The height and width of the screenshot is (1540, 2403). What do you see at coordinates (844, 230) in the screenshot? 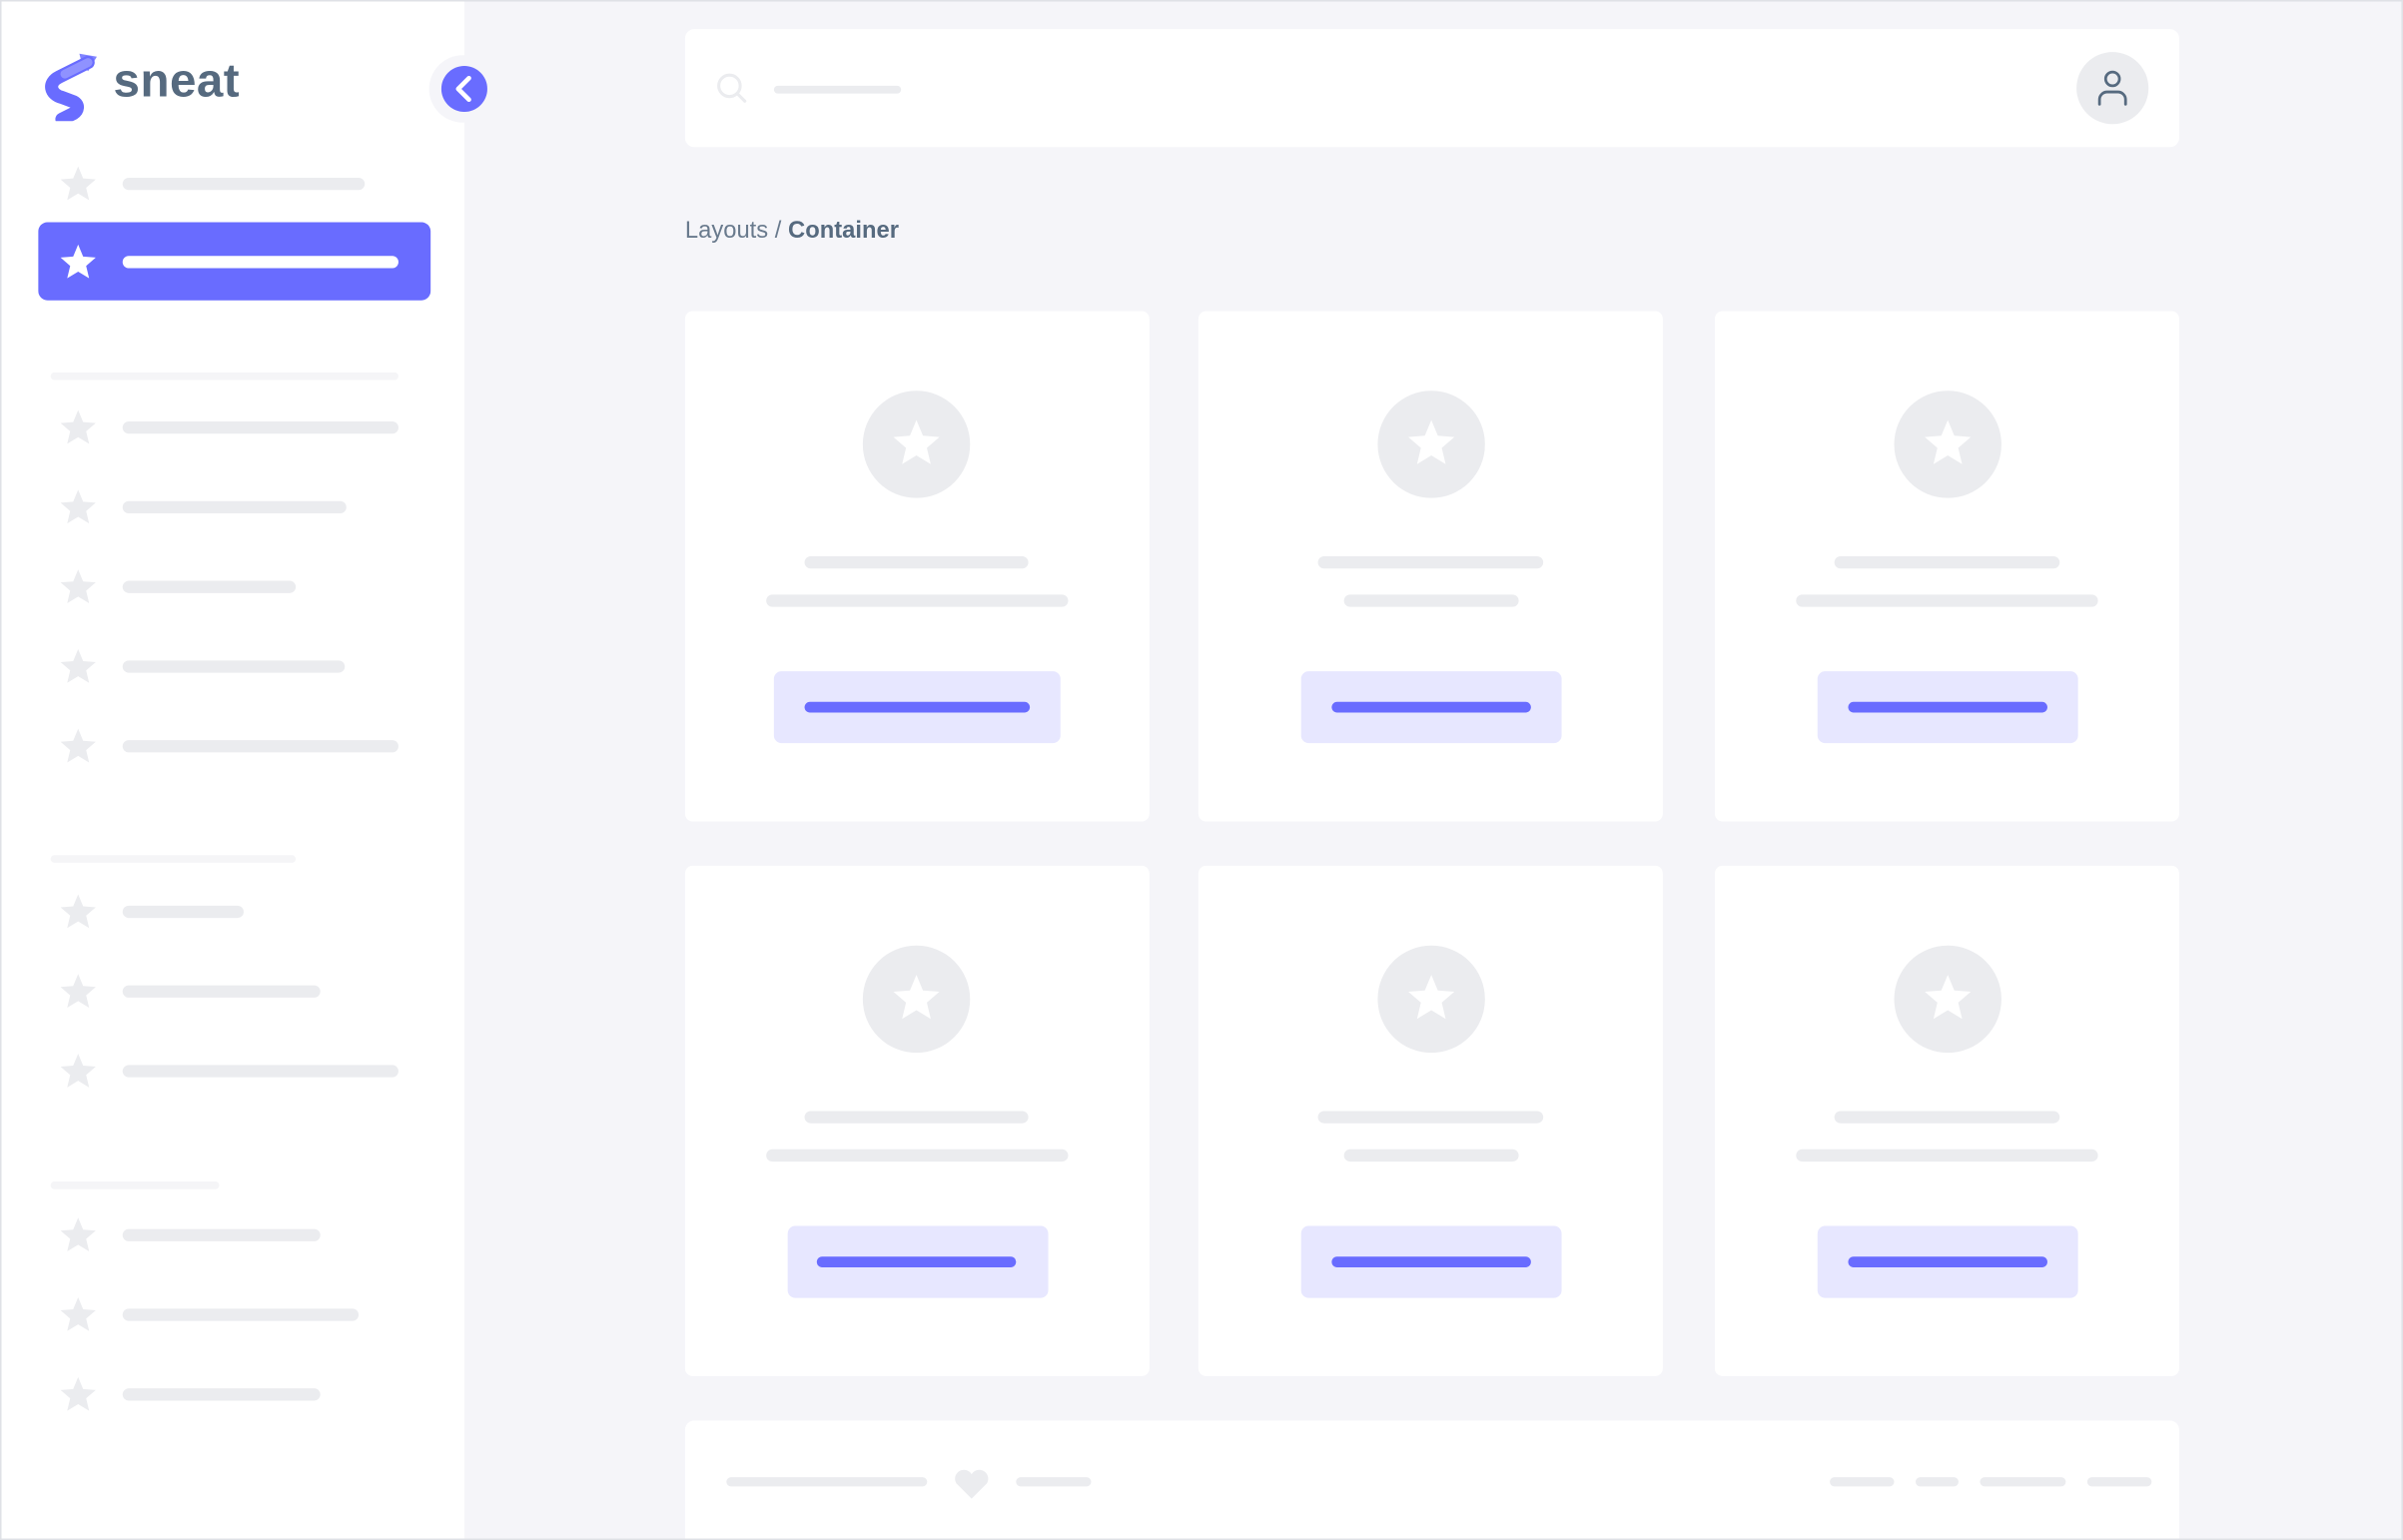
I see `breadcrumb-current: Container` at bounding box center [844, 230].